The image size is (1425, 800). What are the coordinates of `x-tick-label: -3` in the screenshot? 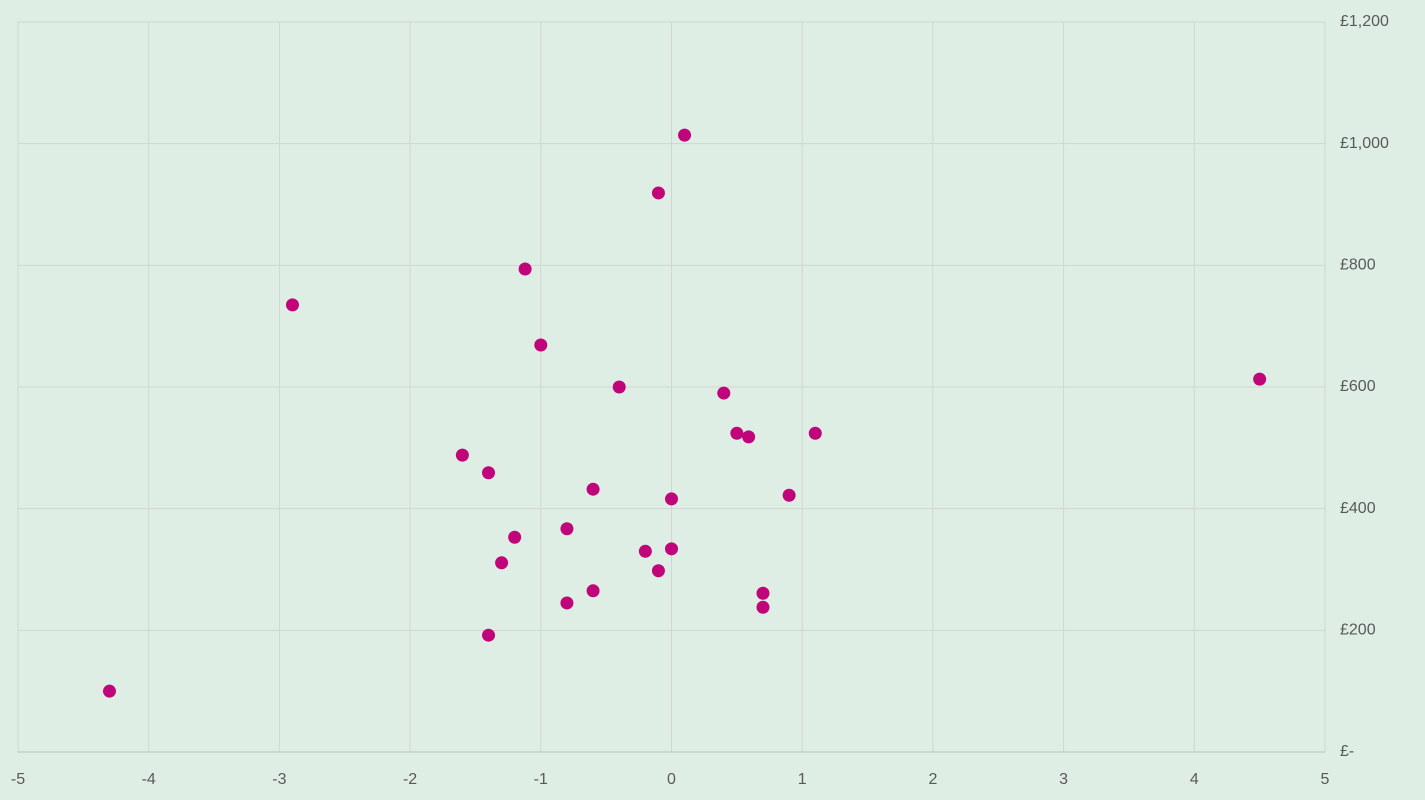 It's located at (279, 779).